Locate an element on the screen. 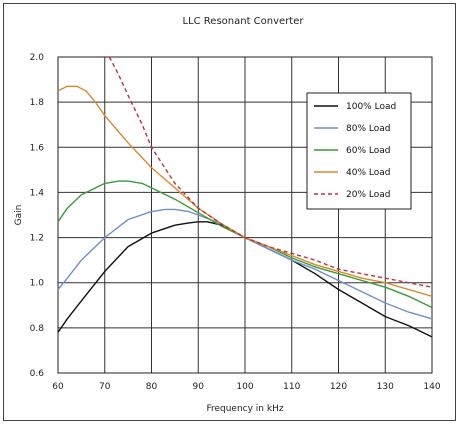 Image resolution: width=461 pixels, height=426 pixels. y-tick-label: 1.8 is located at coordinates (37, 103).